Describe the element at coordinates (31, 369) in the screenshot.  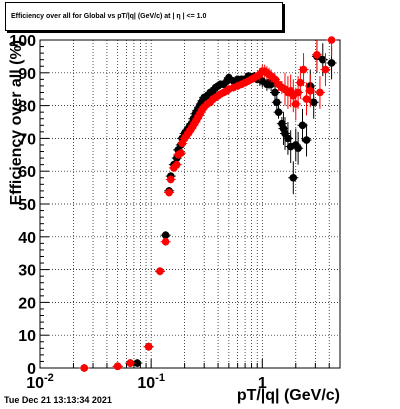
I see `y-tick-label: 0` at that location.